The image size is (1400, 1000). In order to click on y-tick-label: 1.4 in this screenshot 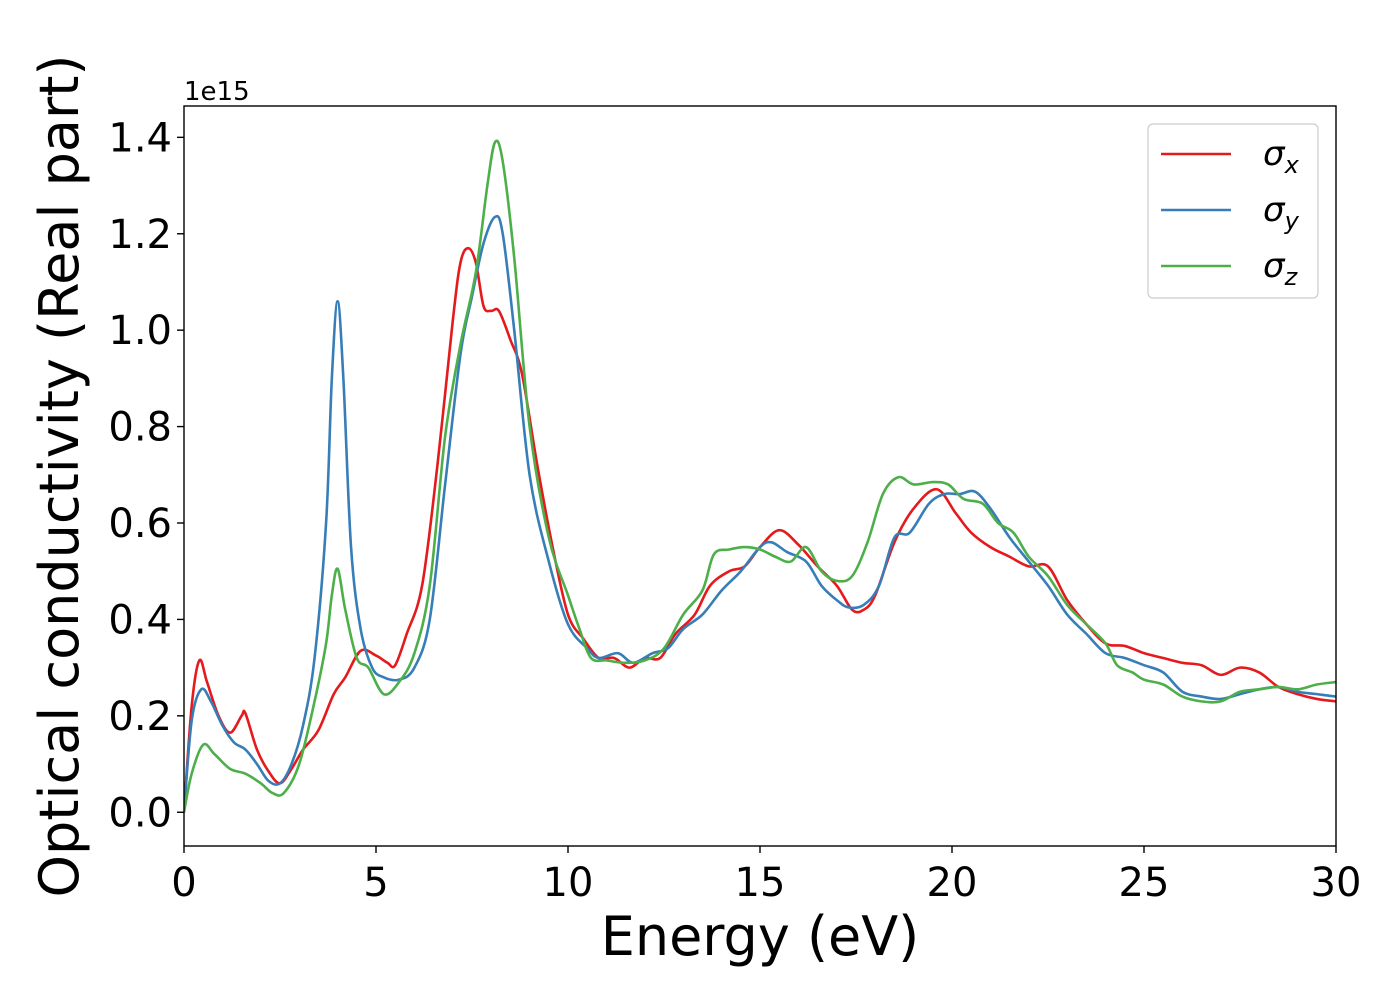, I will do `click(140, 138)`.